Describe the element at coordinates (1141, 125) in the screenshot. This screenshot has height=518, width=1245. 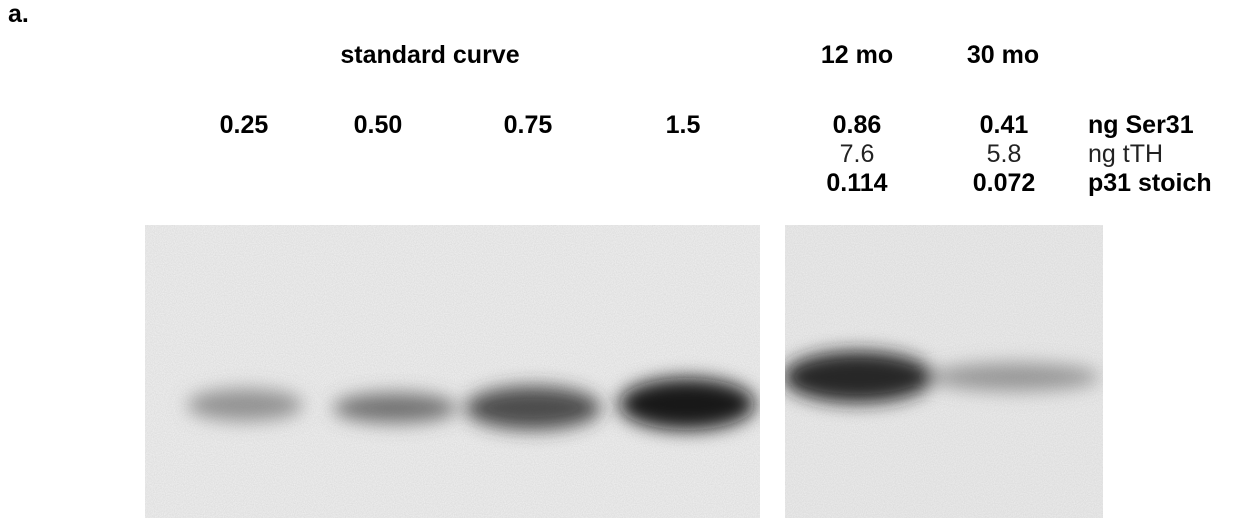
I see `row-label: ng Ser31` at that location.